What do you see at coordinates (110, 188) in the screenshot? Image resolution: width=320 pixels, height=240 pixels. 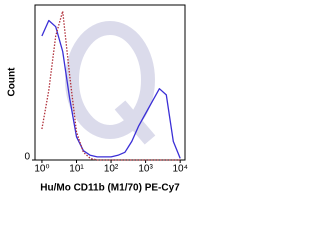 I see `x-axis-label: Hu/Mo CD11b (M1/70) PE-Cy7` at bounding box center [110, 188].